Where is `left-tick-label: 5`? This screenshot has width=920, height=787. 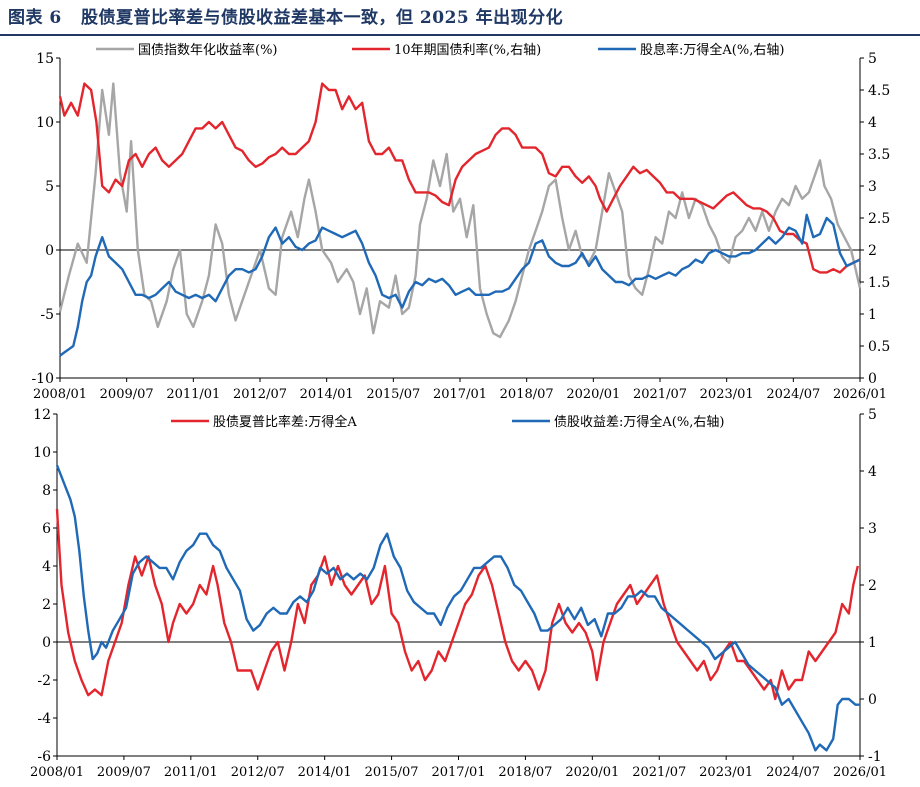 left-tick-label: 5 is located at coordinates (49, 187).